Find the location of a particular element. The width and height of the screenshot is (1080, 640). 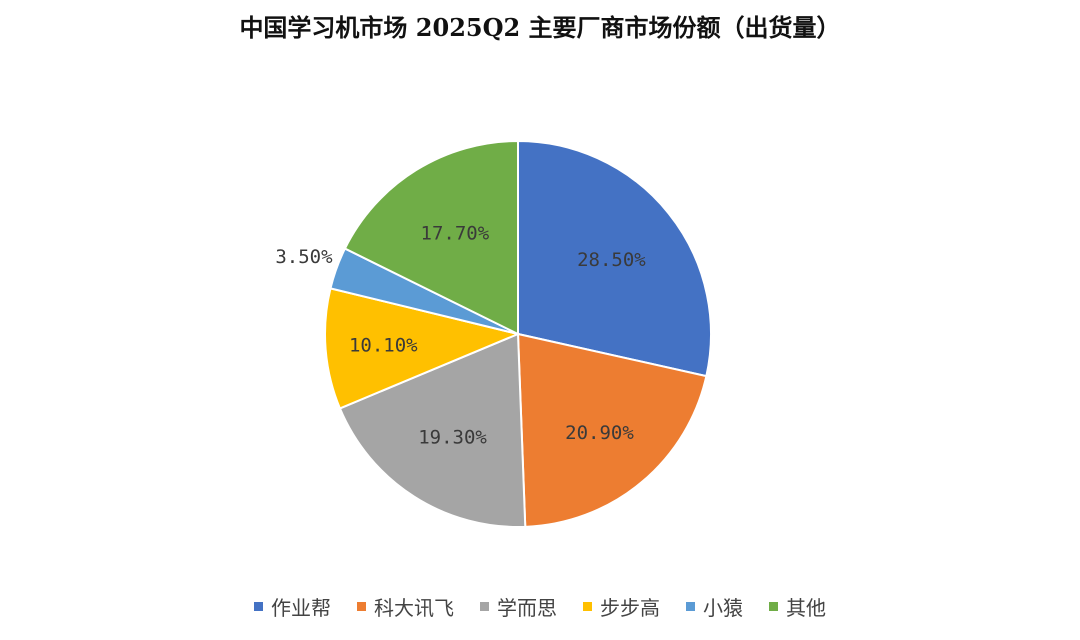

data-label-1: 28.50% is located at coordinates (611, 260).